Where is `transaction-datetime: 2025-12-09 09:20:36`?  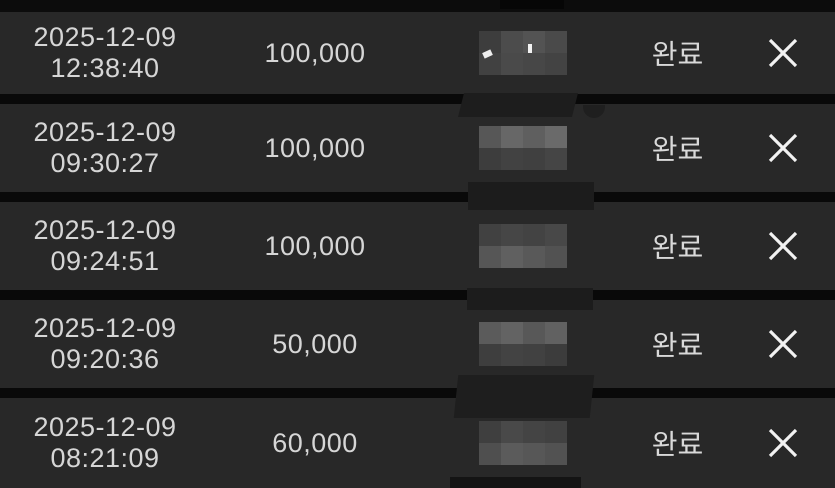
transaction-datetime: 2025-12-09 09:20:36 is located at coordinates (105, 344).